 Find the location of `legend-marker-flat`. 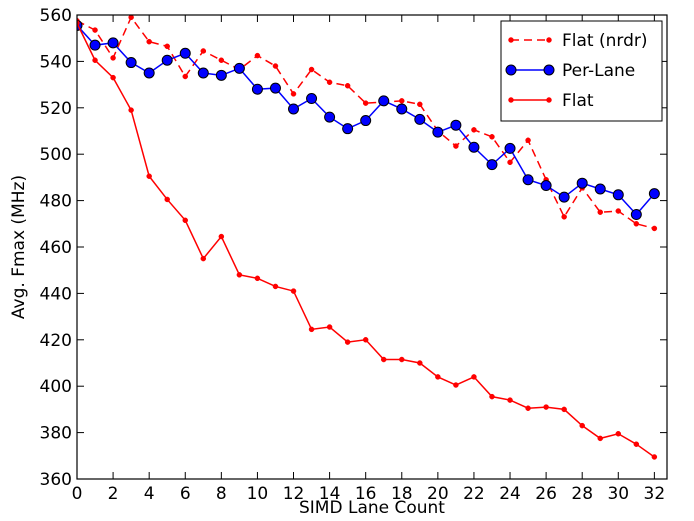

legend-marker-flat is located at coordinates (511, 100).